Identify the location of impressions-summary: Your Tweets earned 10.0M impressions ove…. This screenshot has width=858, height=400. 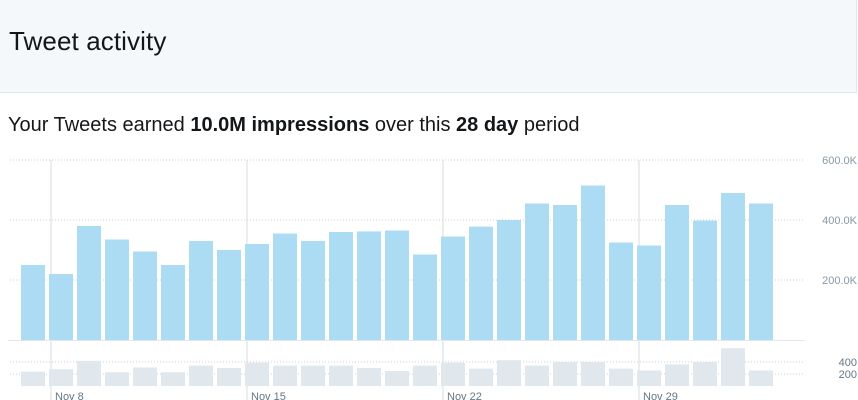
(293, 125).